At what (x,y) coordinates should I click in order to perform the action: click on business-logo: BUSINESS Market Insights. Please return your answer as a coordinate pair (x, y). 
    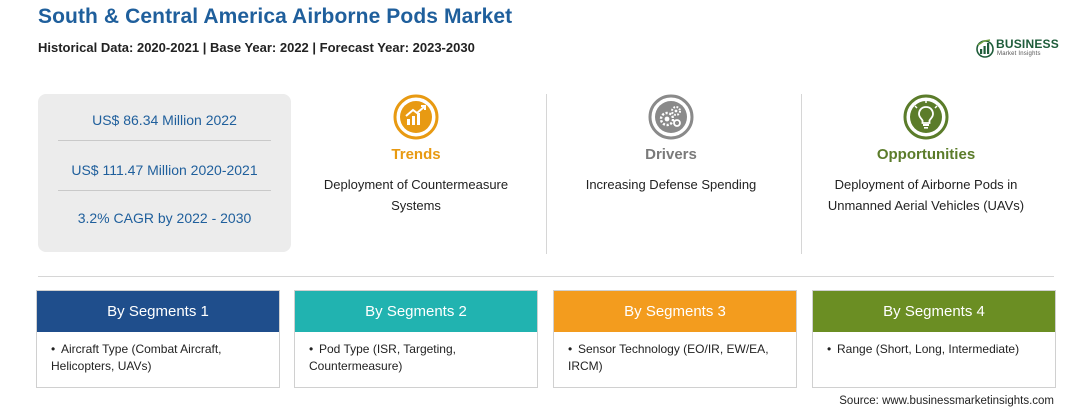
    Looking at the image, I should click on (1020, 49).